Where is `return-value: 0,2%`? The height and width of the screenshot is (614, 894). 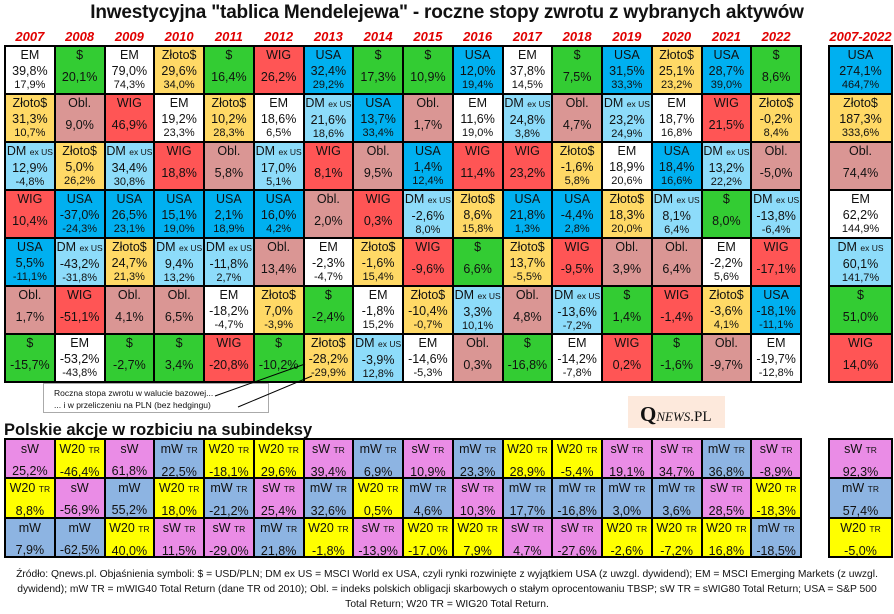 return-value: 0,2% is located at coordinates (627, 365).